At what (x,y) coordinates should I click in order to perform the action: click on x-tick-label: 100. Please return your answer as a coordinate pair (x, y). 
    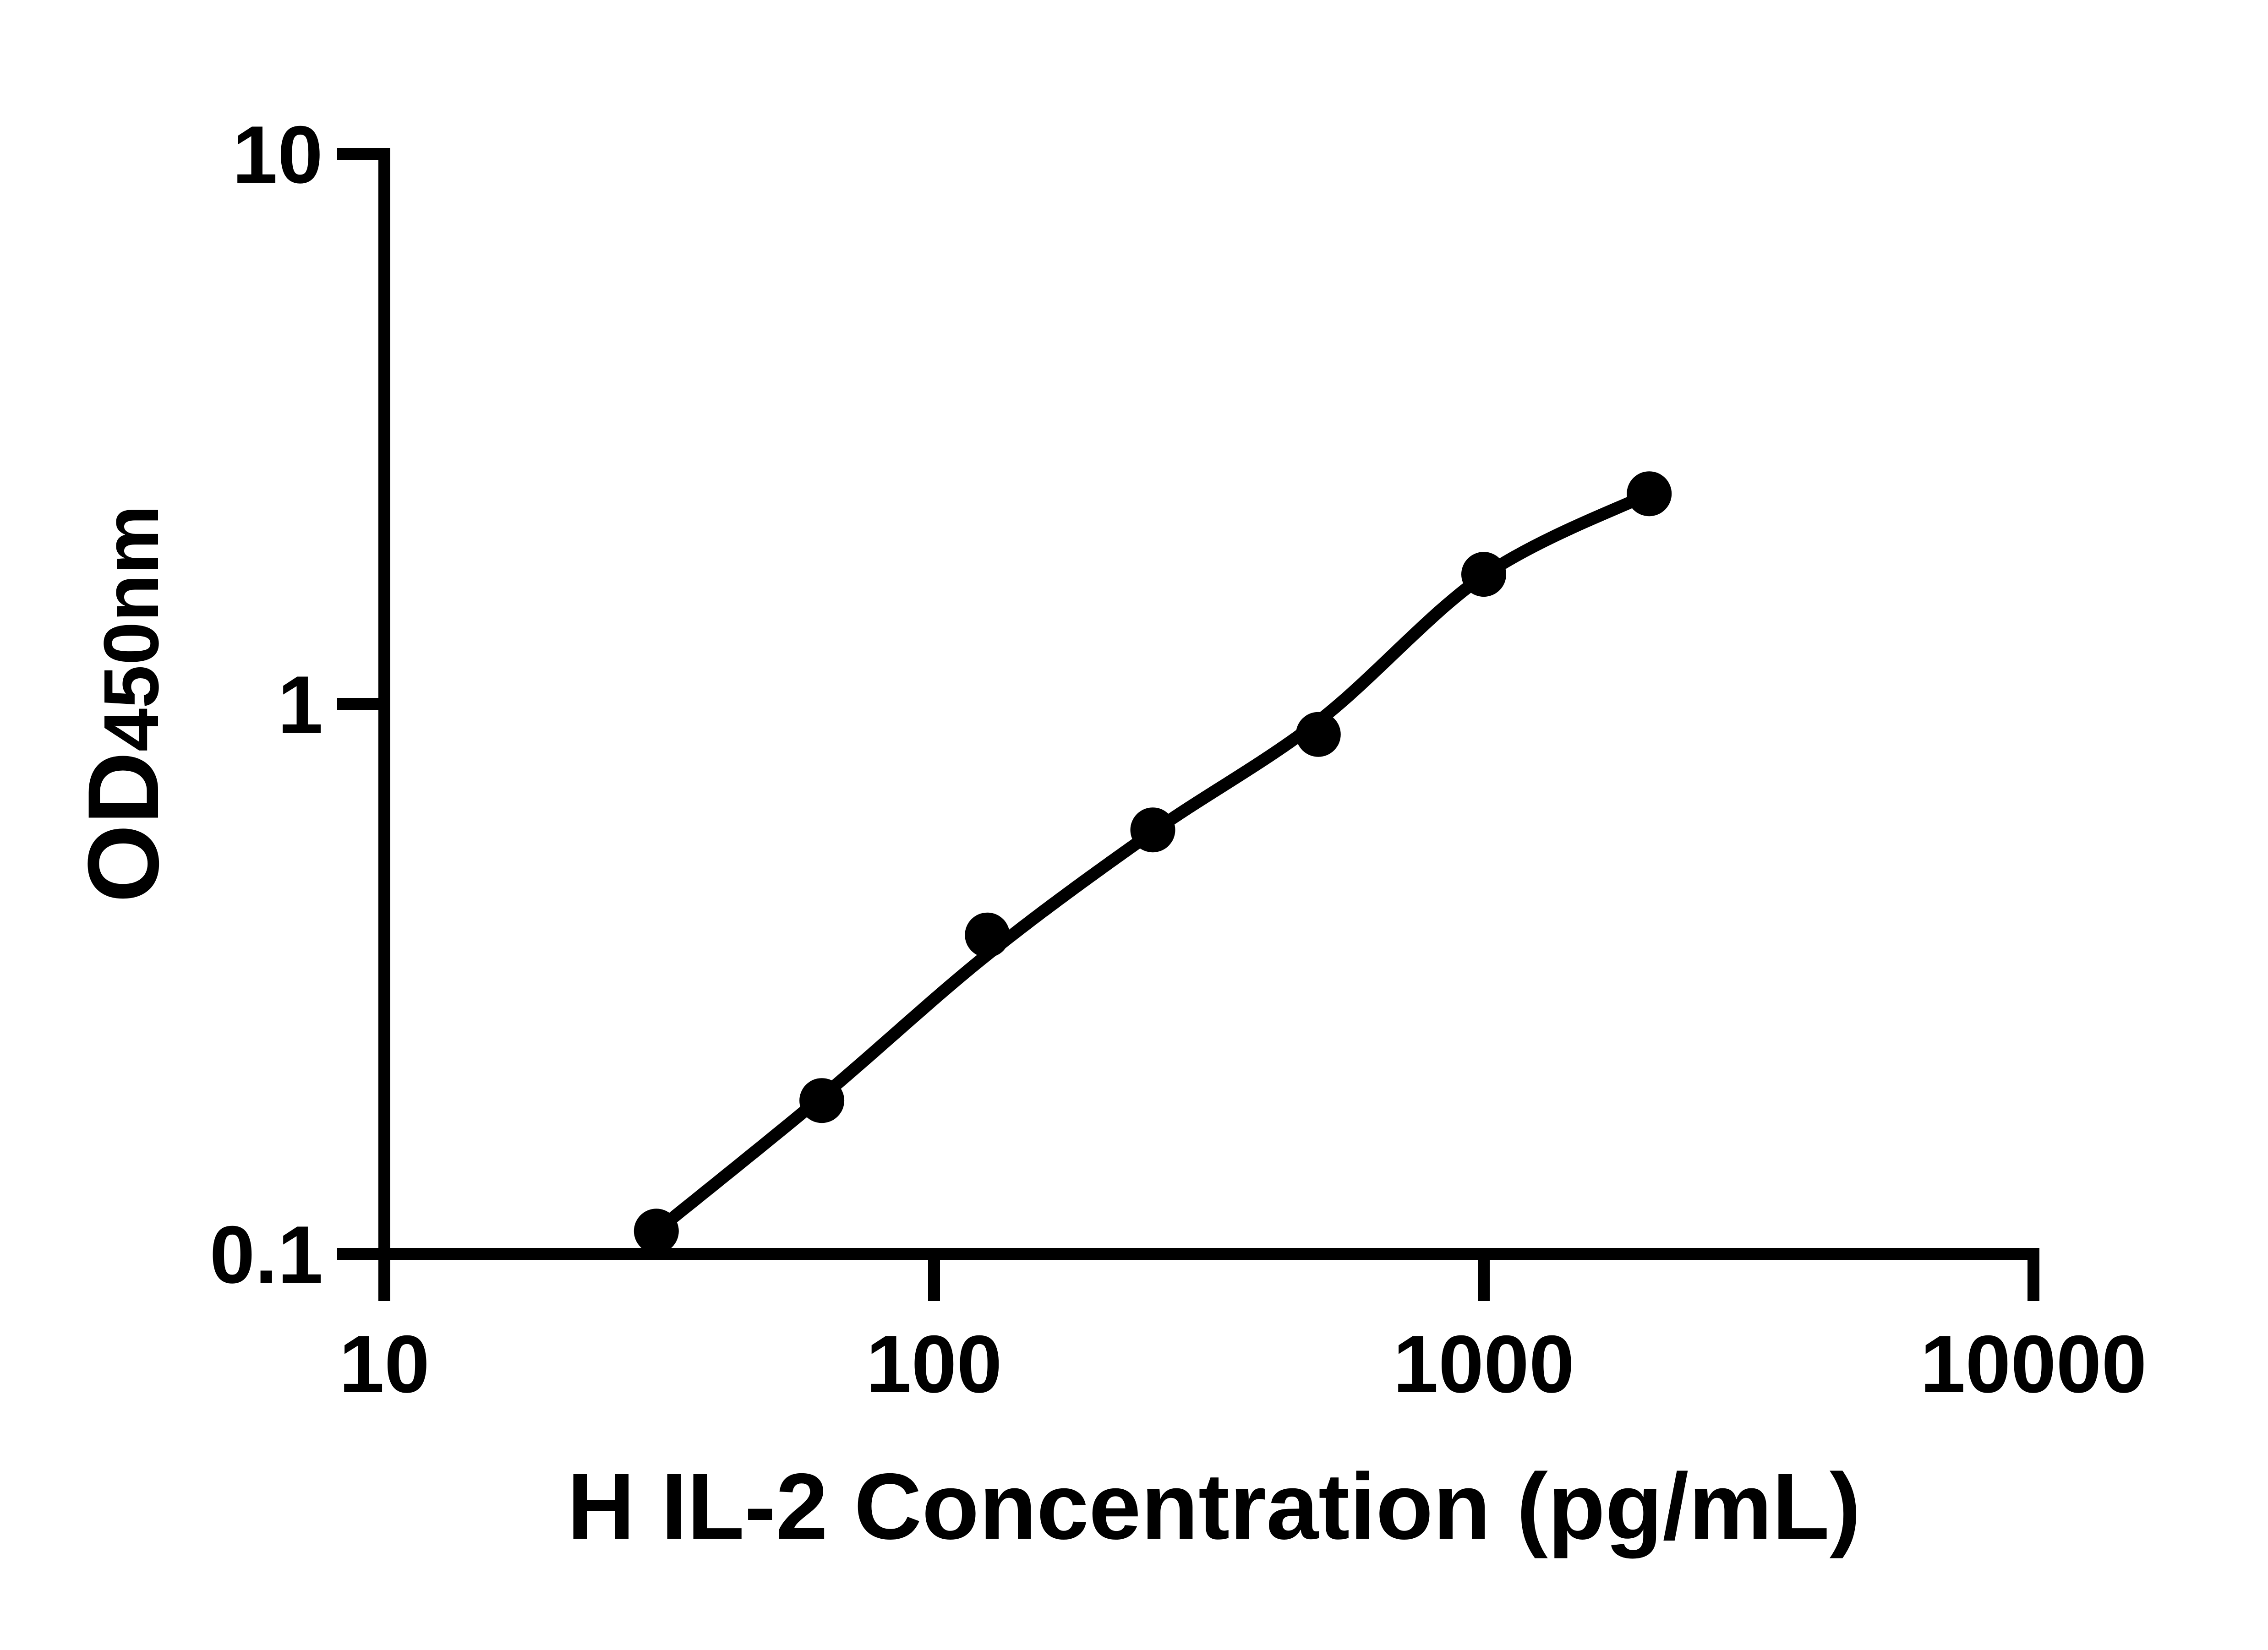
    Looking at the image, I should click on (934, 1364).